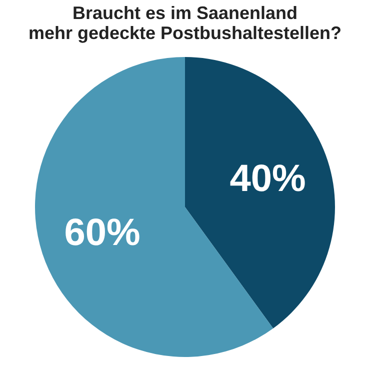 The width and height of the screenshot is (370, 370). Describe the element at coordinates (185, 13) in the screenshot. I see `text: Braucht es im Saanenland` at that location.